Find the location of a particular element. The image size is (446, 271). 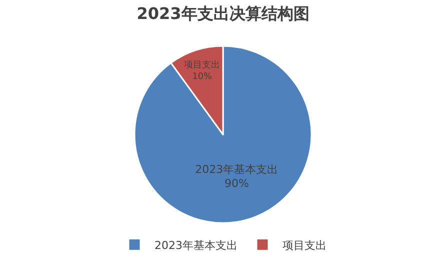

legend-label: 项目支出 is located at coordinates (304, 245).